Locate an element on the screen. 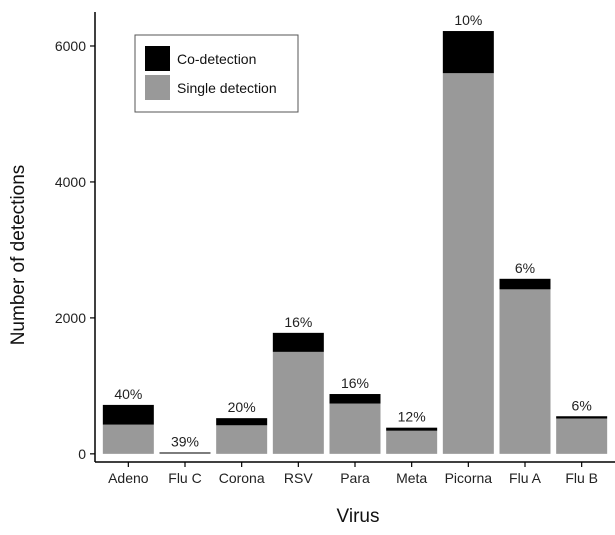 This screenshot has width=615, height=535. x-tick-label: Flu C is located at coordinates (184, 478).